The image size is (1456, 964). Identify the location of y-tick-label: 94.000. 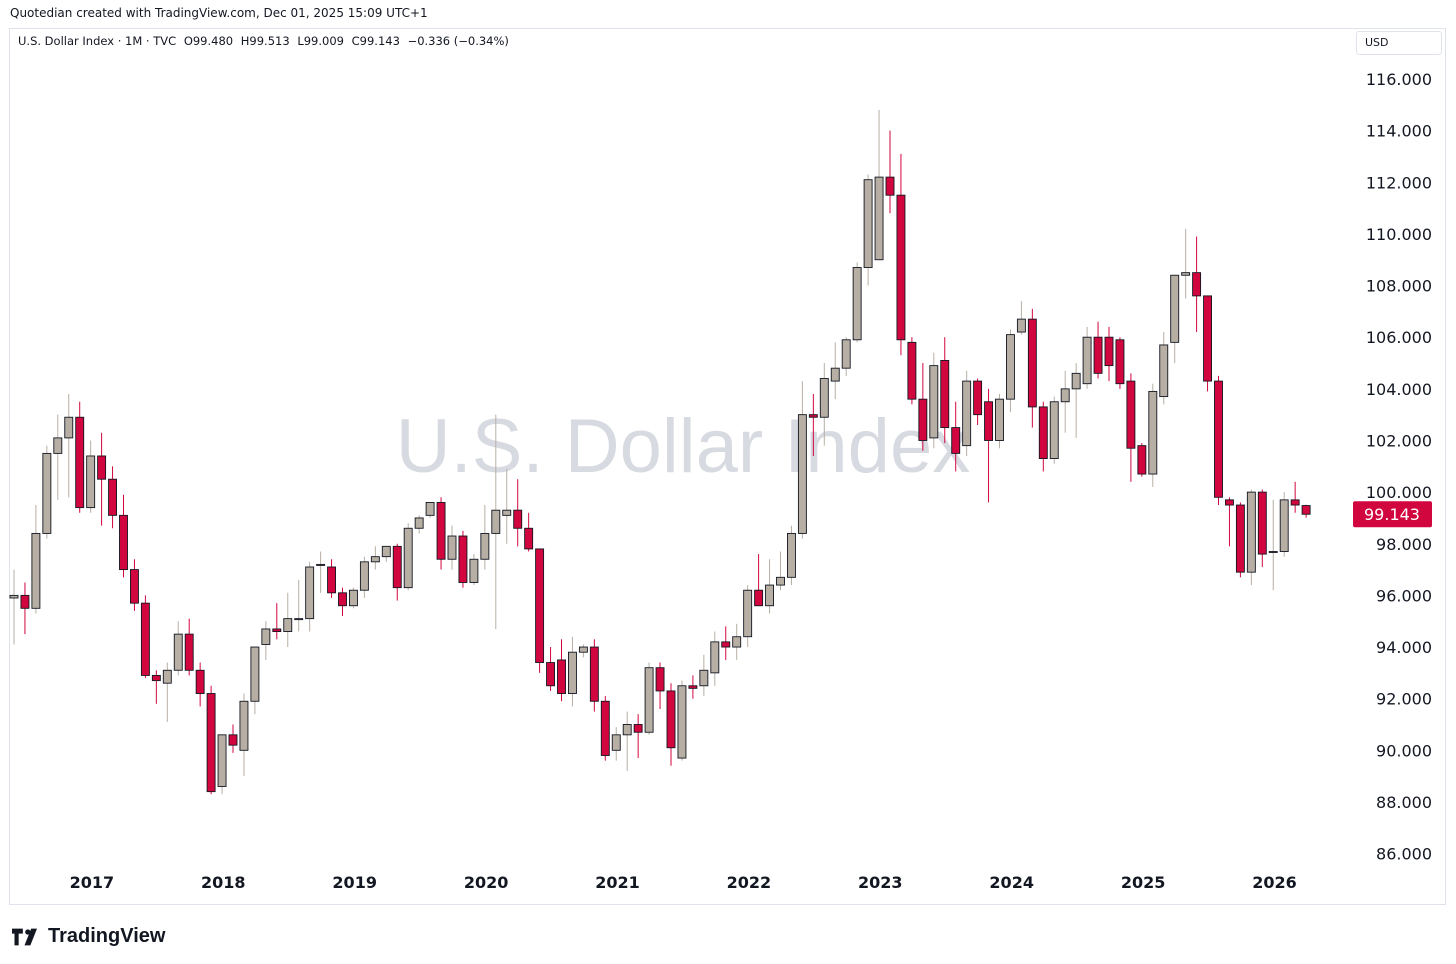
(1404, 647).